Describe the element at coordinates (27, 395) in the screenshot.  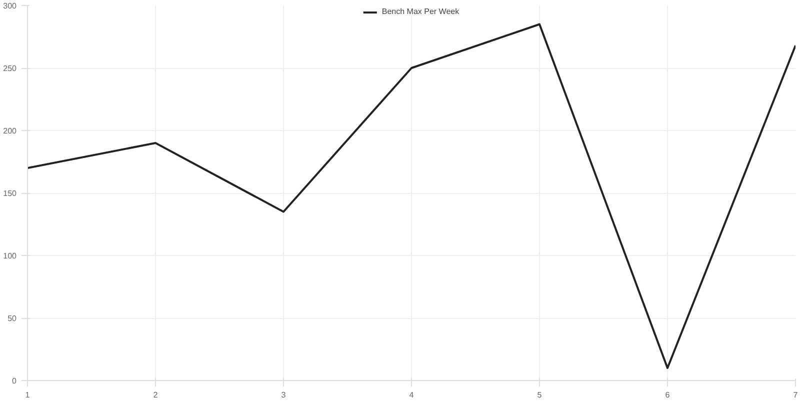
I see `x-tick-label: 1` at that location.